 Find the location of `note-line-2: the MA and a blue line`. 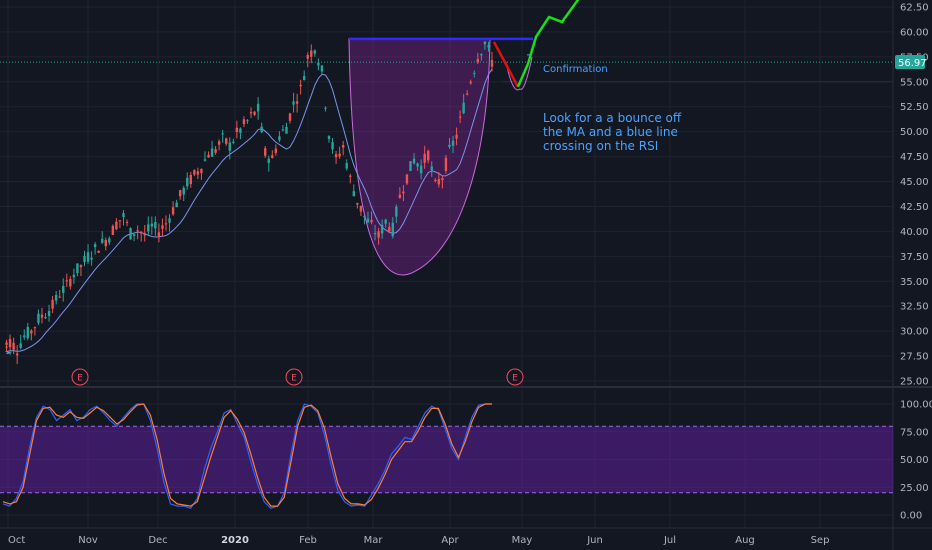

note-line-2: the MA and a blue line is located at coordinates (610, 132).